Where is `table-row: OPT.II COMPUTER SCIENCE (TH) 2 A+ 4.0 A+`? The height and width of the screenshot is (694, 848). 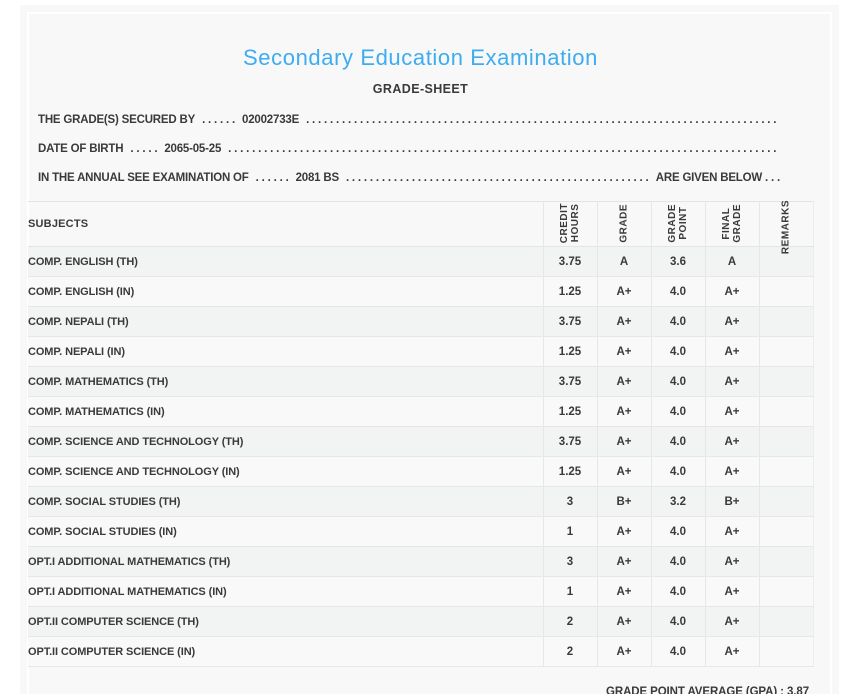 table-row: OPT.II COMPUTER SCIENCE (TH) 2 A+ 4.0 A+ is located at coordinates (421, 621).